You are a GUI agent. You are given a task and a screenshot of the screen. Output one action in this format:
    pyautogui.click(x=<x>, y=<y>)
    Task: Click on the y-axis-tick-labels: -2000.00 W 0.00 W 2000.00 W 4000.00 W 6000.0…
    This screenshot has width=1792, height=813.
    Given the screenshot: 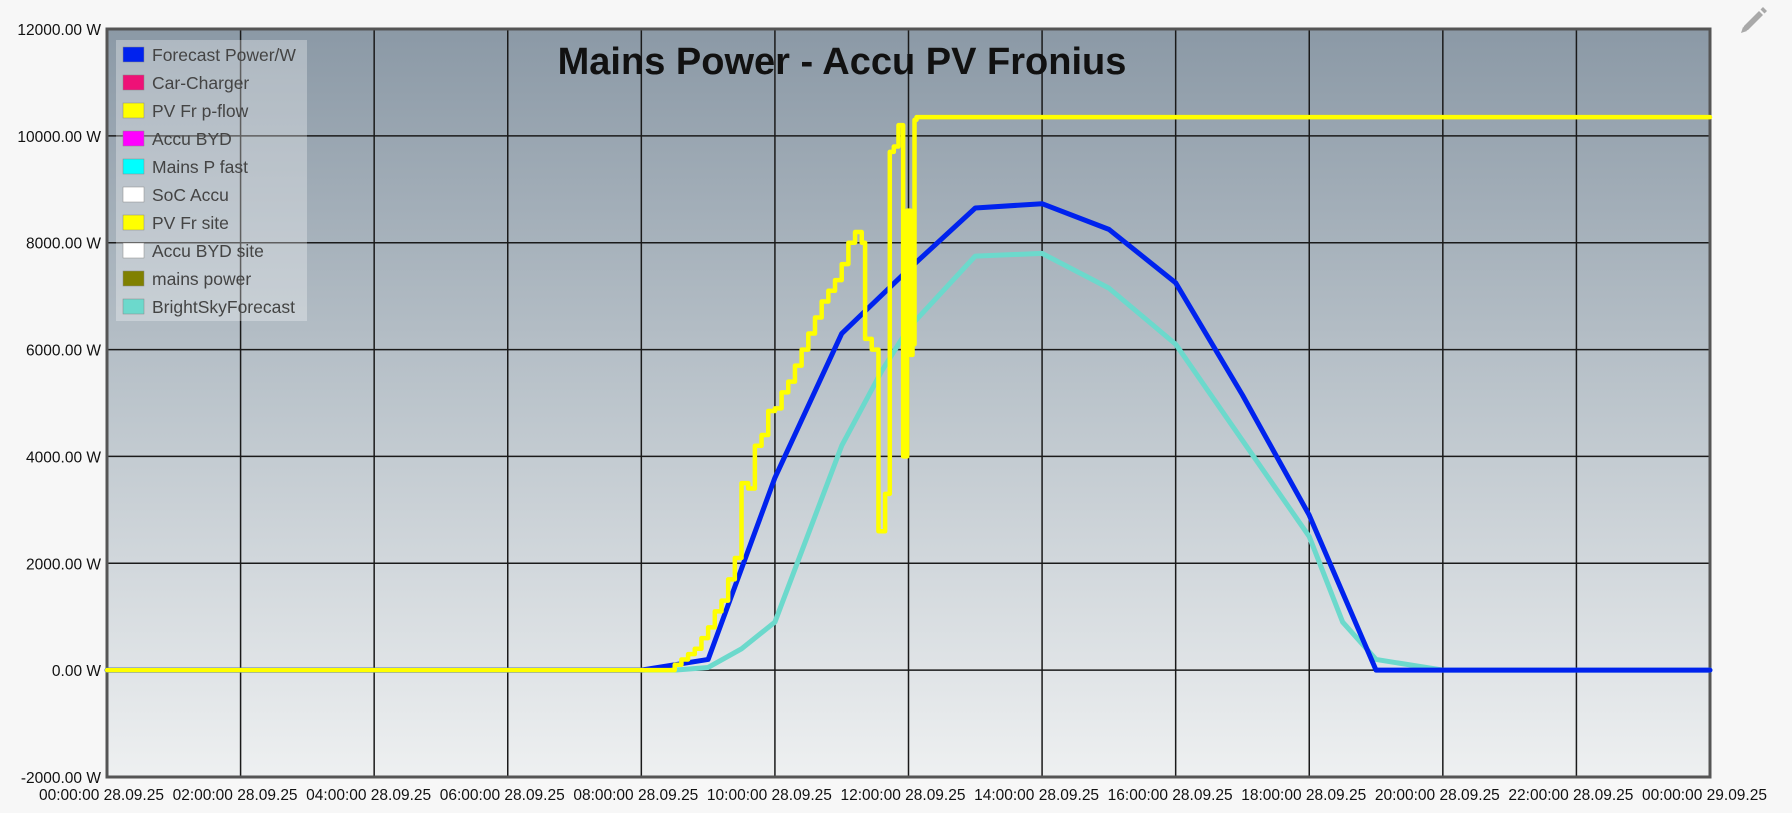 What is the action you would take?
    pyautogui.click(x=59, y=404)
    